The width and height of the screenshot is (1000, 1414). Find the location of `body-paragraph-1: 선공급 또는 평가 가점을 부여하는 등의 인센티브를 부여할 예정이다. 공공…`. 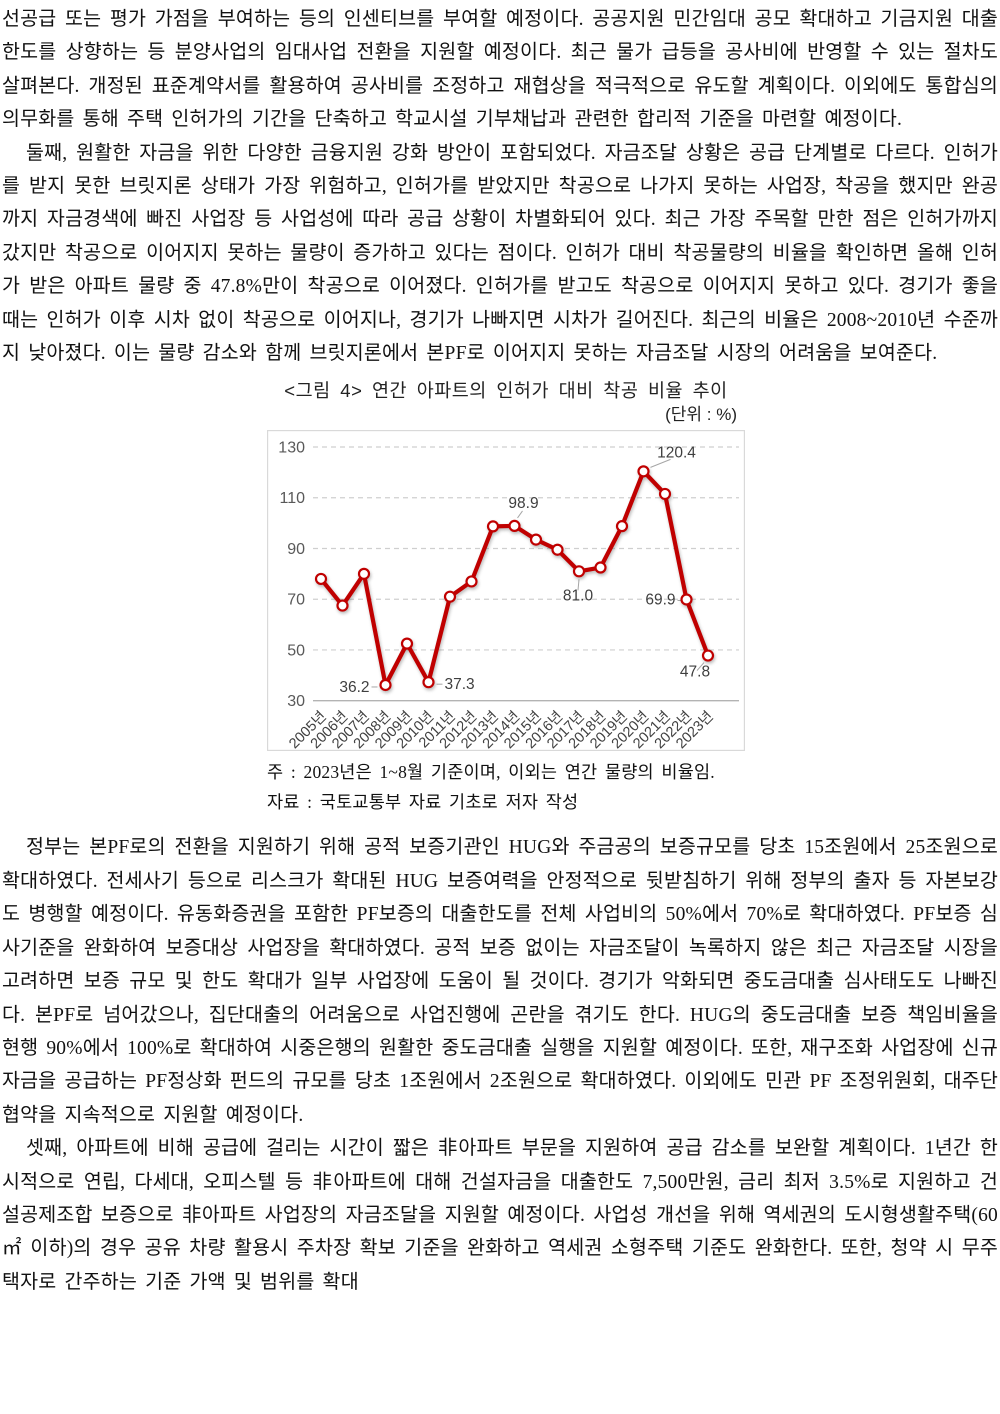

body-paragraph-1: 선공급 또는 평가 가점을 부여하는 등의 인센티브를 부여할 예정이다. 공공… is located at coordinates (500, 70).